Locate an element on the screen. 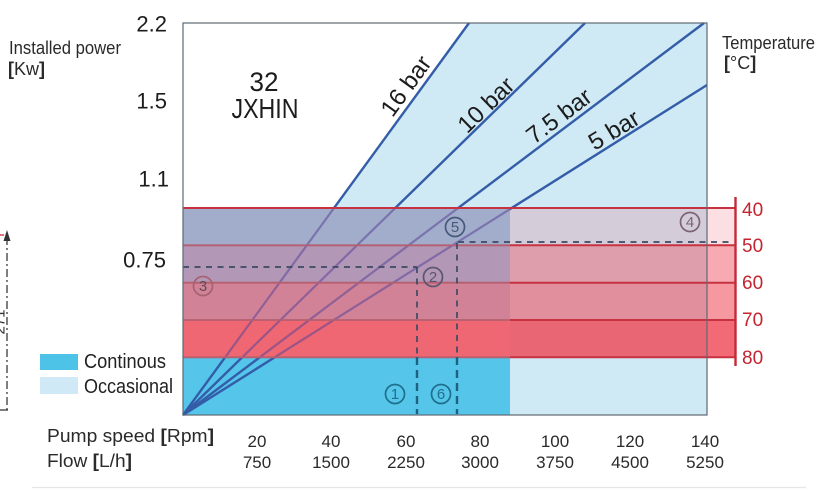 Image resolution: width=821 pixels, height=500 pixels. svg-text: Flow [L/h] is located at coordinates (89, 461).